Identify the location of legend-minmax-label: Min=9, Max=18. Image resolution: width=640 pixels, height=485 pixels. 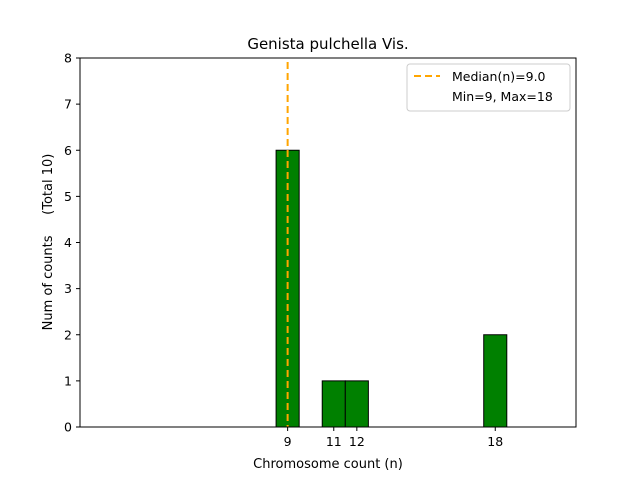
(502, 96).